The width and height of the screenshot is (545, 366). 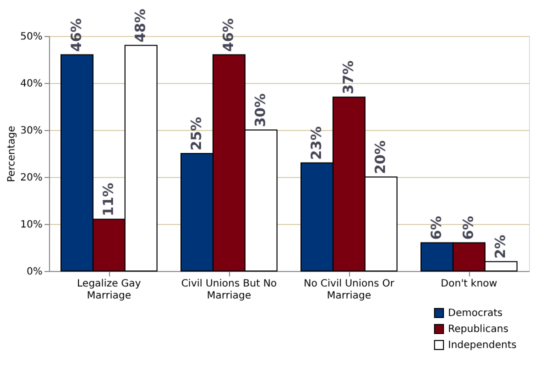 I want to click on y-tick-label: 40%, so click(x=31, y=84).